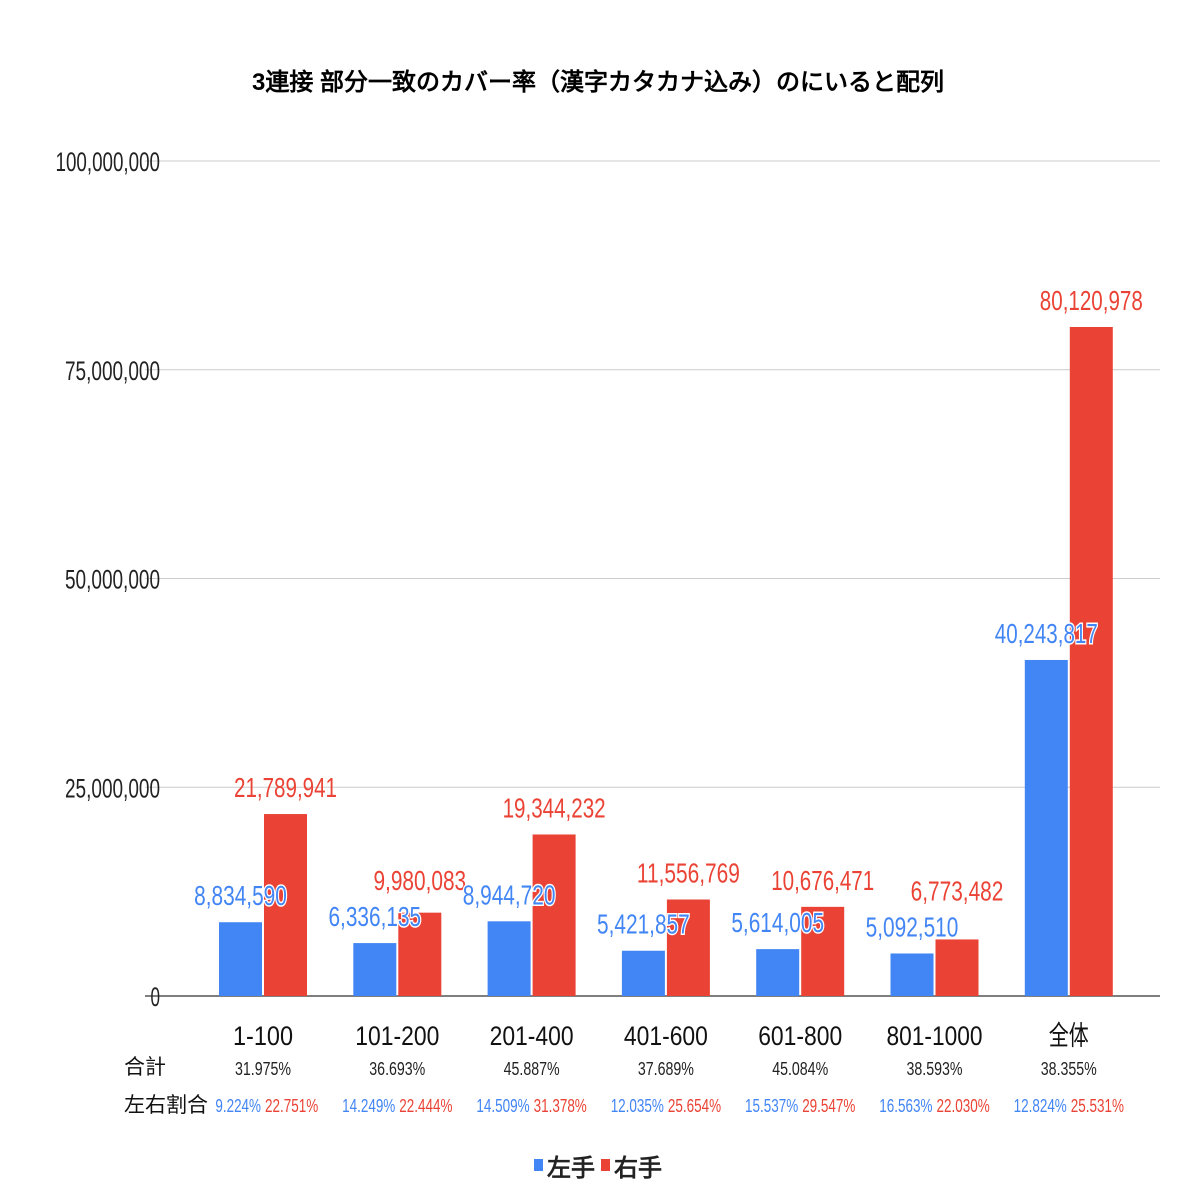 The height and width of the screenshot is (1196, 1196). Describe the element at coordinates (554, 807) in the screenshot. I see `data-label-right: 19,344,232` at that location.